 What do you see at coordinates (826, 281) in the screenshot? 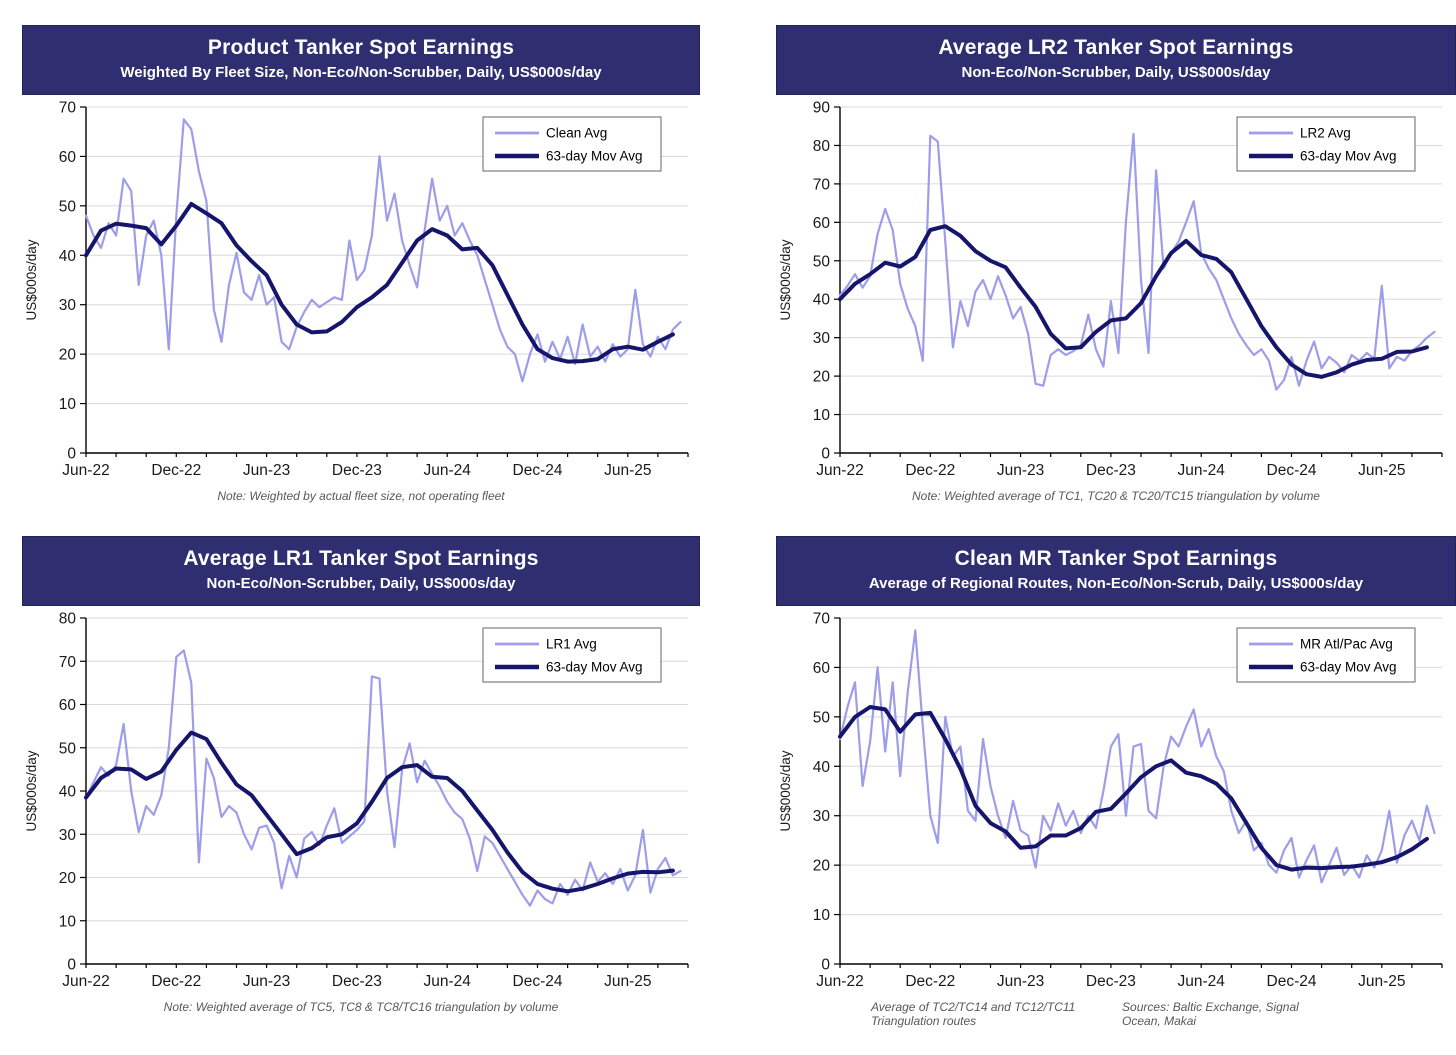
I see `y-axis-ticks: 0 10 20 30 40 50 60 70 80 90` at bounding box center [826, 281].